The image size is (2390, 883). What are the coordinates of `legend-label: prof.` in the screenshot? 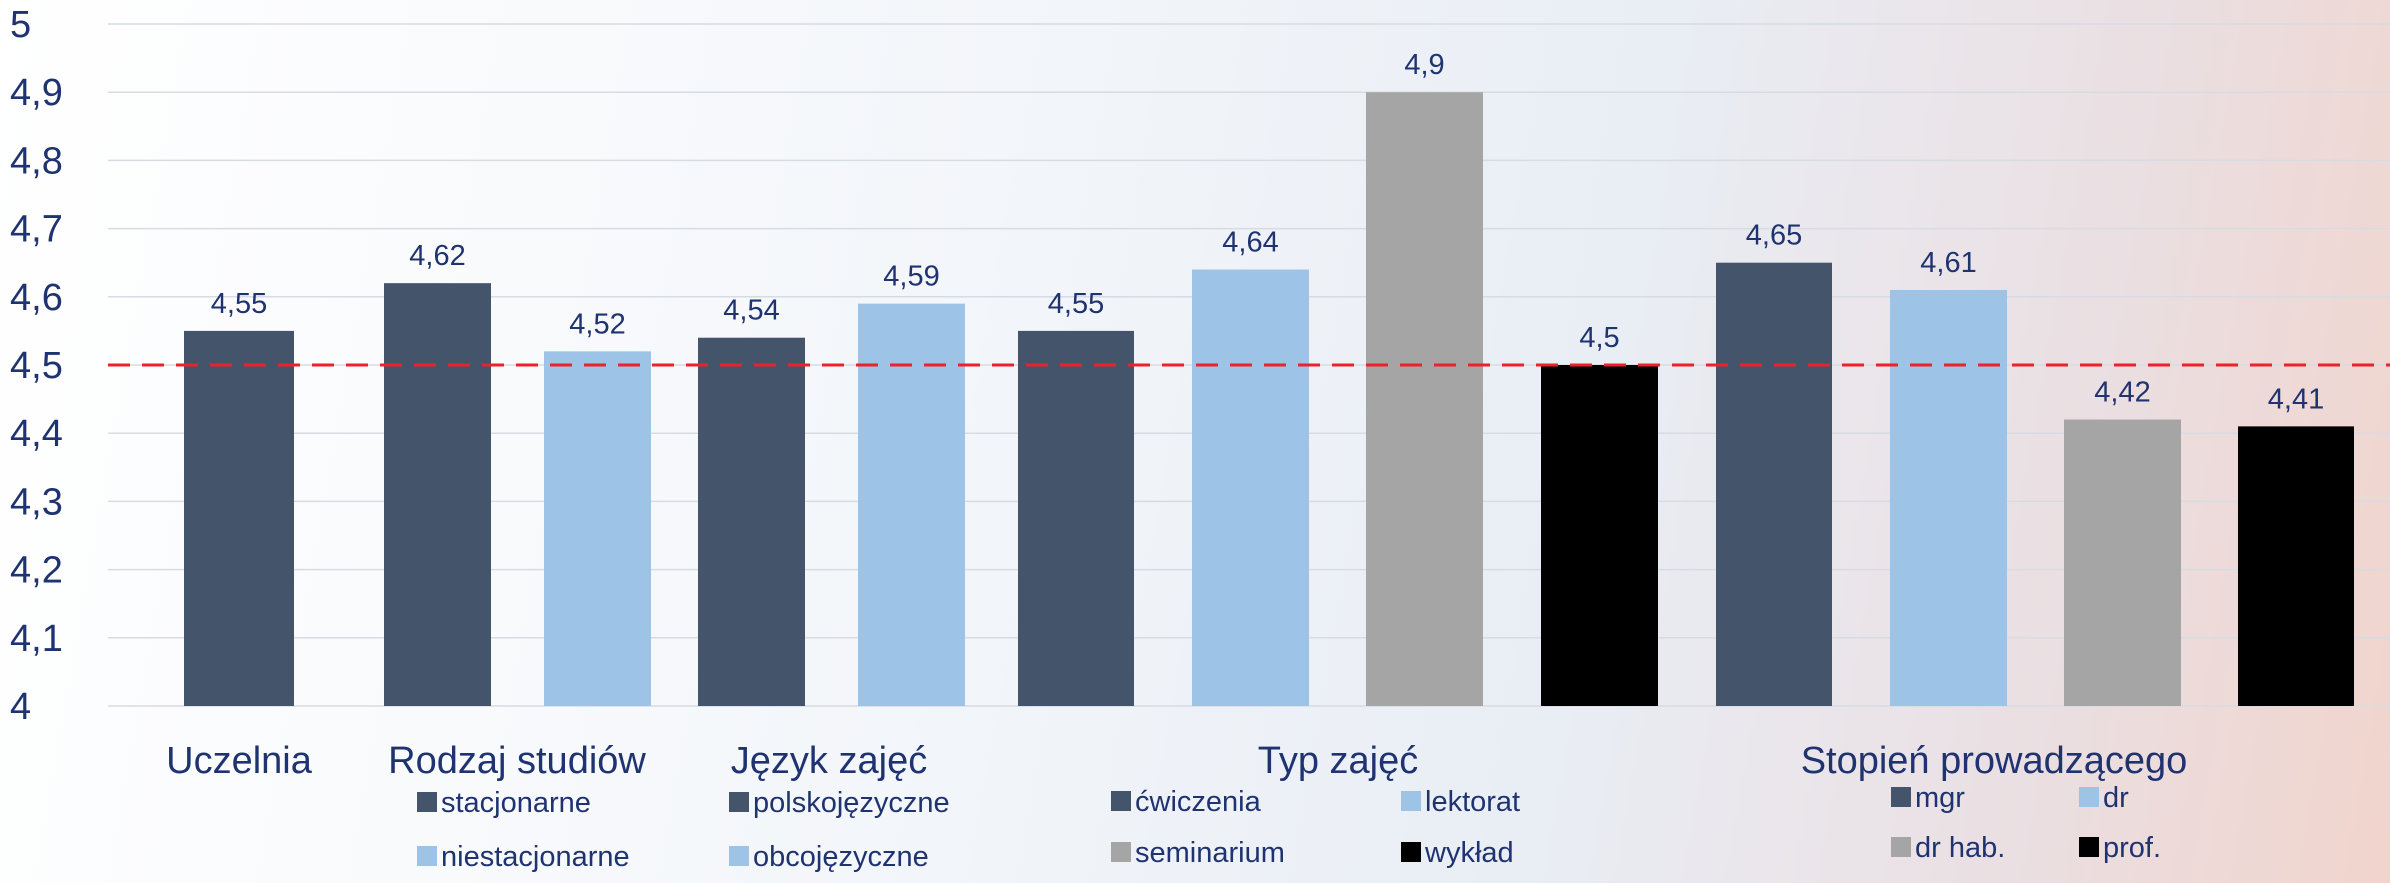 It's located at (2132, 848).